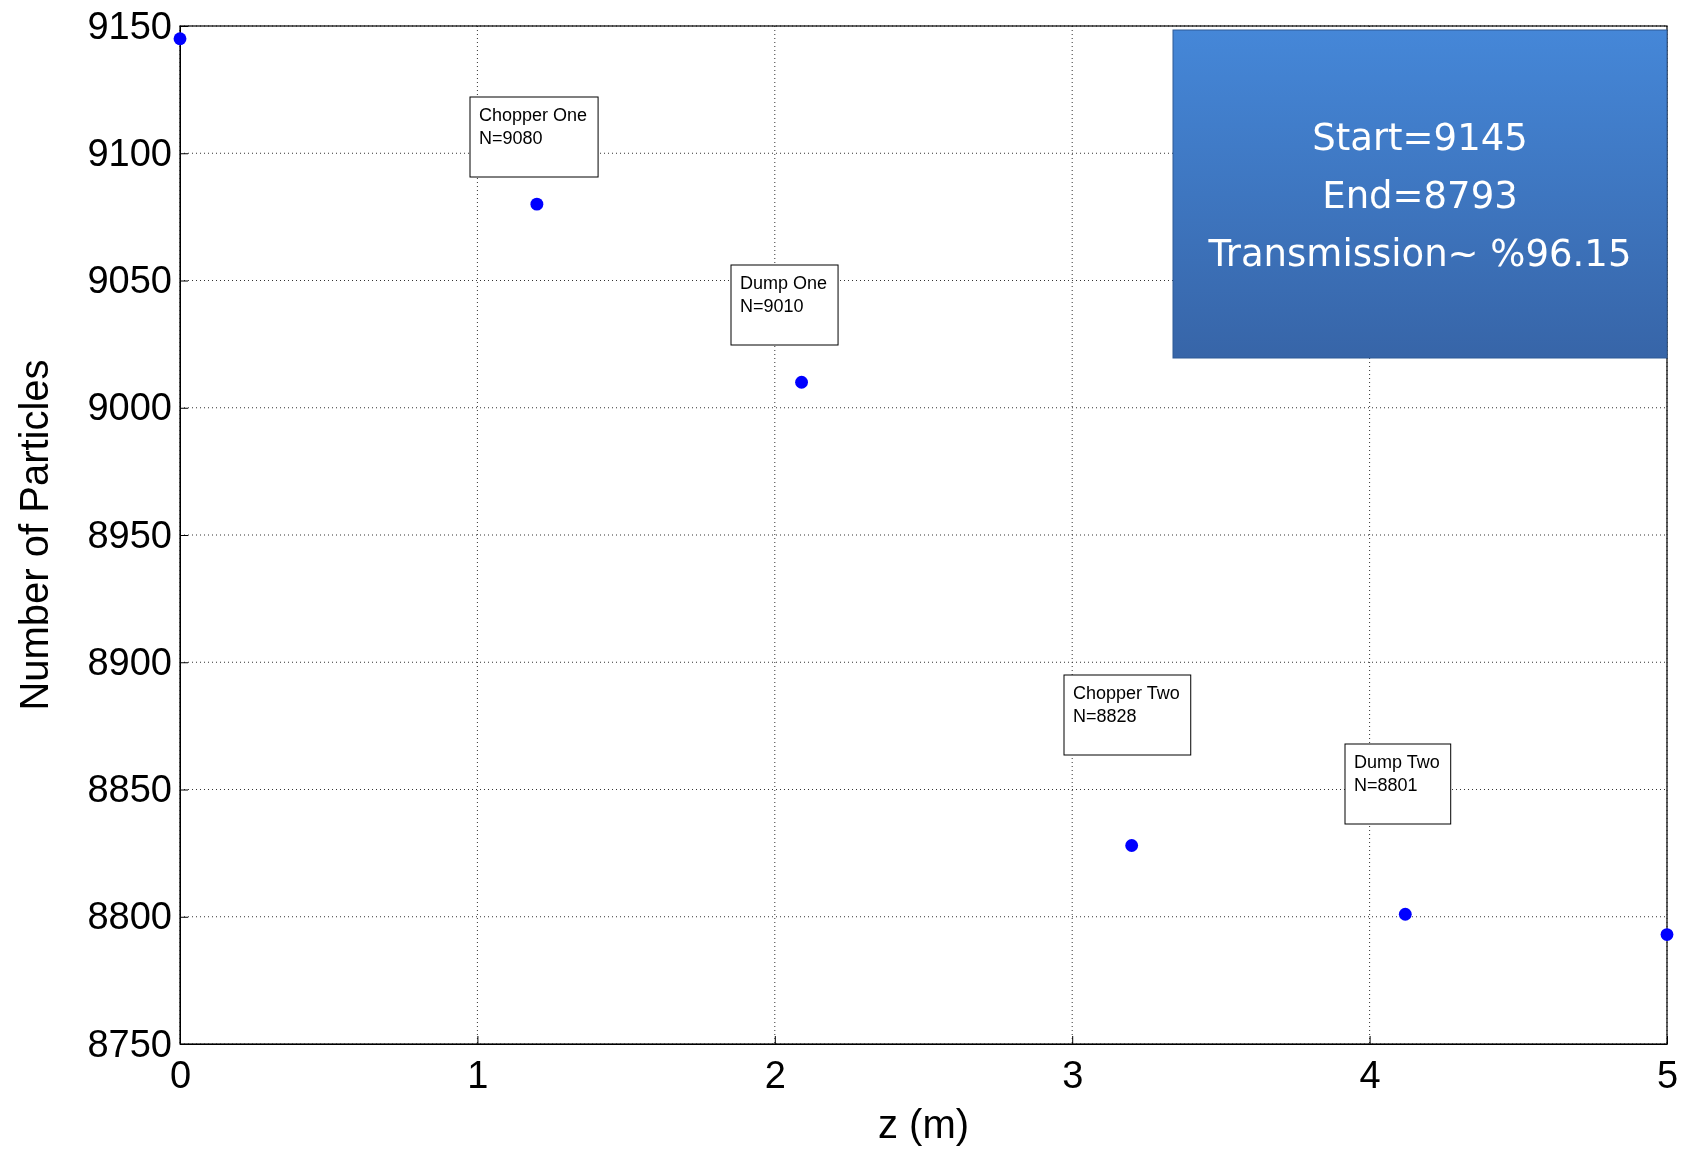 The height and width of the screenshot is (1149, 1685). What do you see at coordinates (129, 1043) in the screenshot?
I see `y-tick-label: 8750` at bounding box center [129, 1043].